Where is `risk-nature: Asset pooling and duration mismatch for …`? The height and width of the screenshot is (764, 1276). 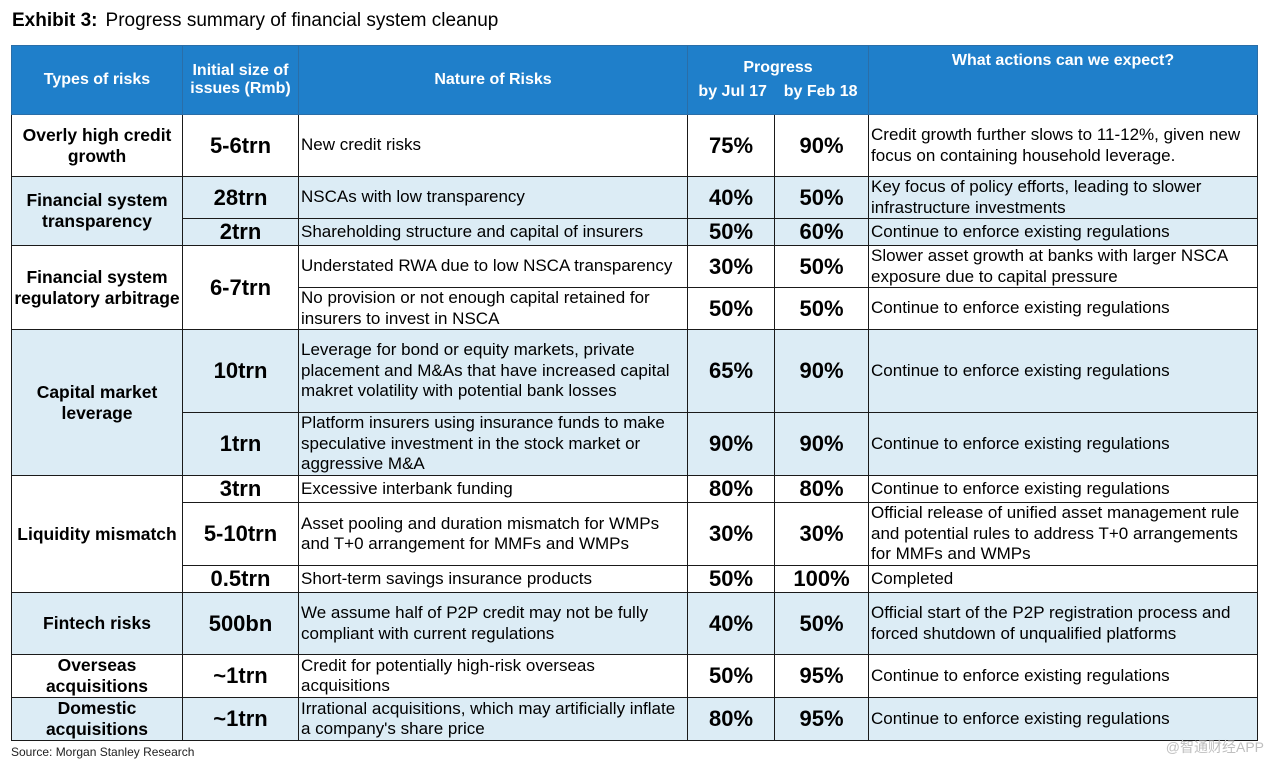
risk-nature: Asset pooling and duration mismatch for … is located at coordinates (493, 534).